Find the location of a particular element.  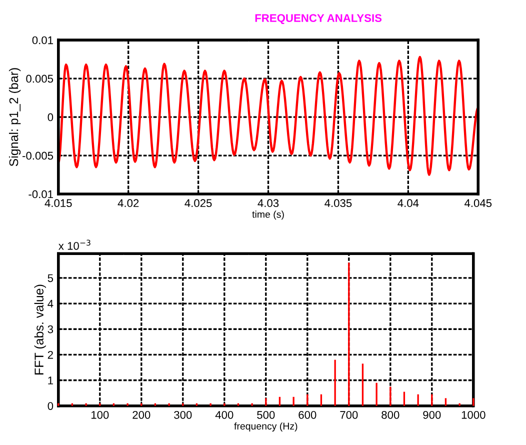

y-tick-label: 5 is located at coordinates (51, 278).